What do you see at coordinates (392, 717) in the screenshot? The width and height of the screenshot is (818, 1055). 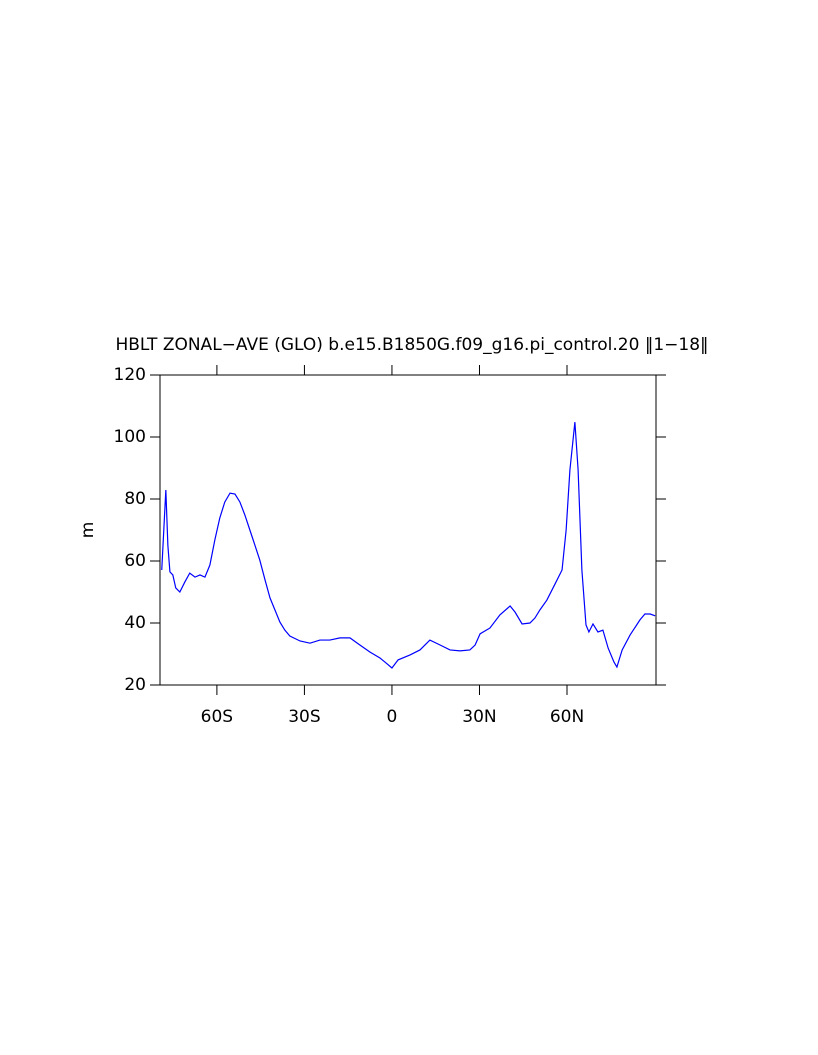 I see `x-tick-label: 0` at bounding box center [392, 717].